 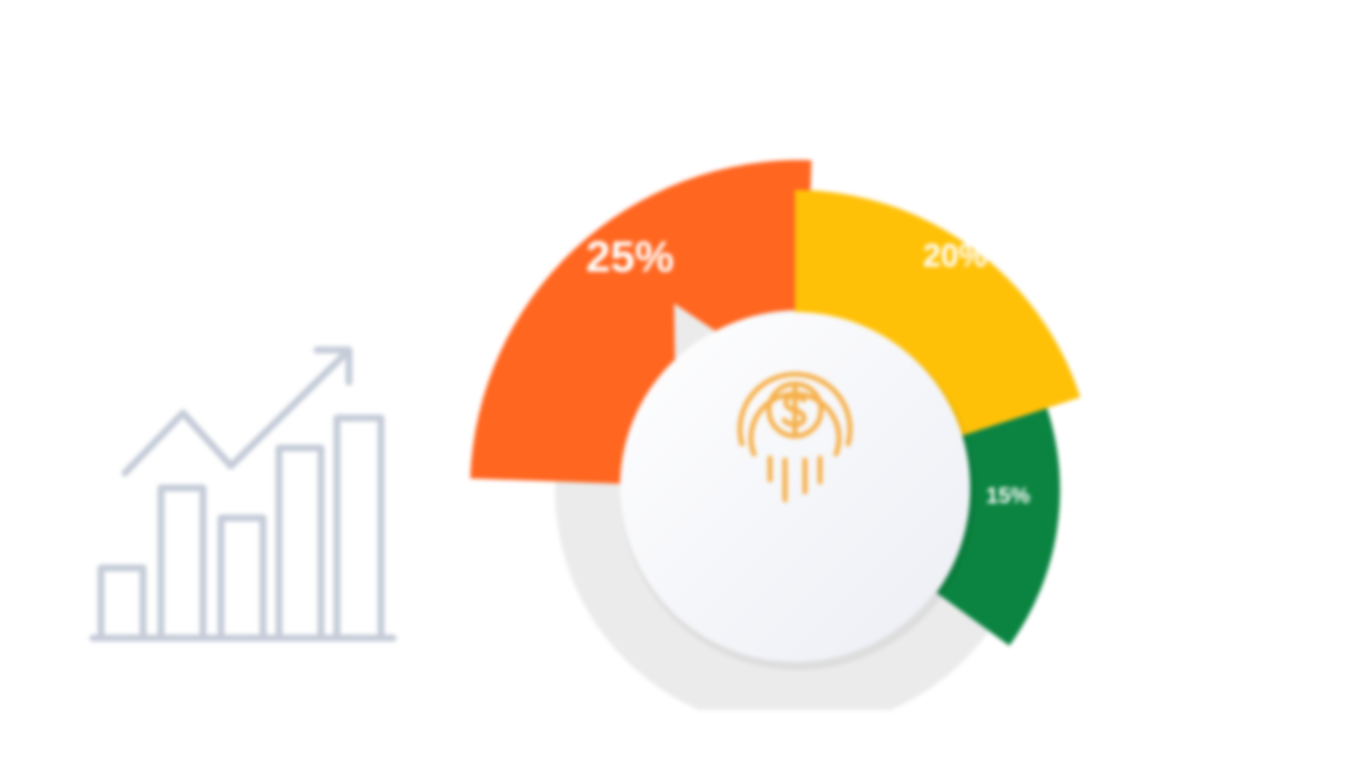 I want to click on donut-center, so click(x=795, y=487).